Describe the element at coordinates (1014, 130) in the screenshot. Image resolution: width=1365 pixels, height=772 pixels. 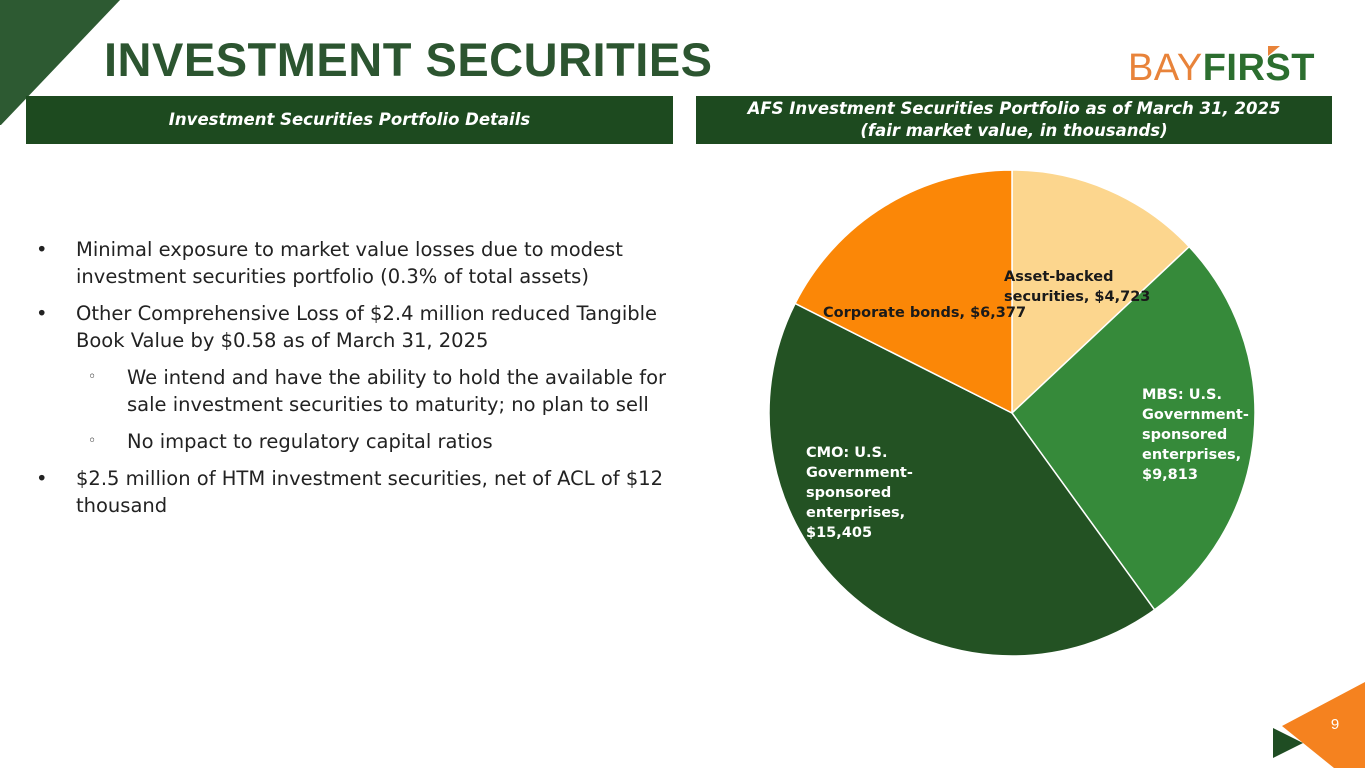
I see `afs-heading-line2: (fair market value, in thousands)` at that location.